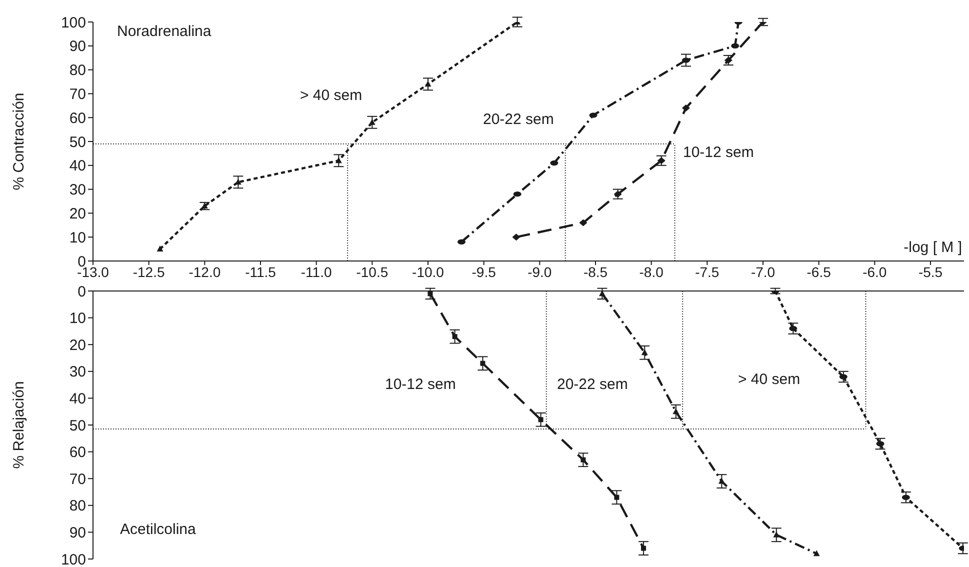 The width and height of the screenshot is (969, 567). What do you see at coordinates (484, 272) in the screenshot?
I see `x-tick-label: -9.5` at bounding box center [484, 272].